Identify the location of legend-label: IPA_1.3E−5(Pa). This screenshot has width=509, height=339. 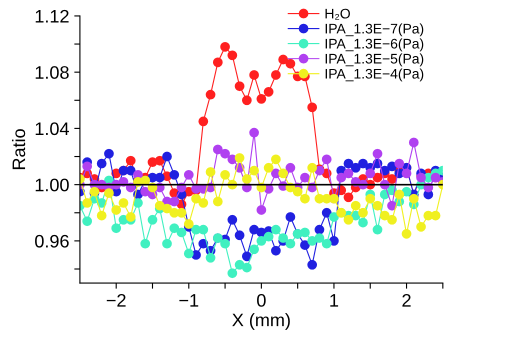
(375, 59).